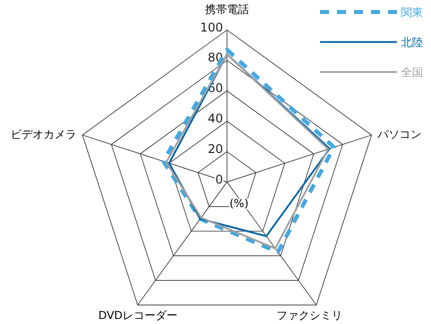 The width and height of the screenshot is (431, 324). I want to click on y-tick-label: 100, so click(211, 27).